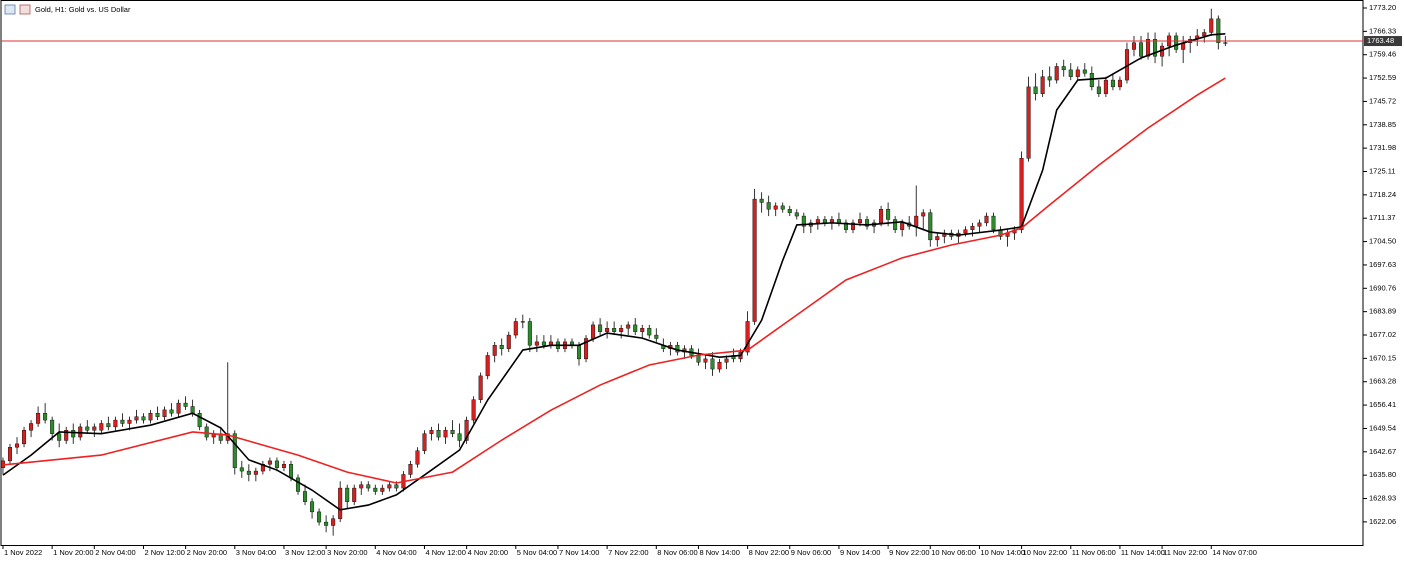  Describe the element at coordinates (1382, 521) in the screenshot. I see `y-tick-label: 1622.06` at that location.